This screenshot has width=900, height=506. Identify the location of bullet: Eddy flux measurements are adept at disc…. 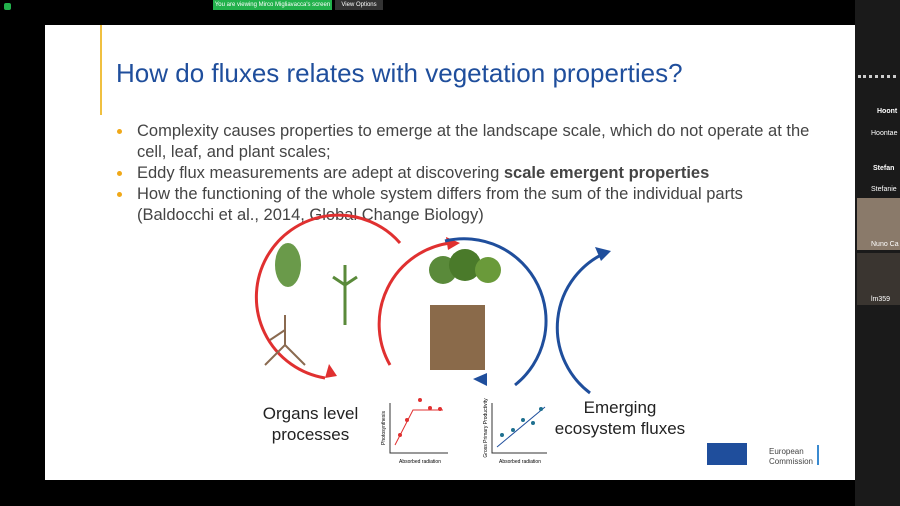
(472, 173).